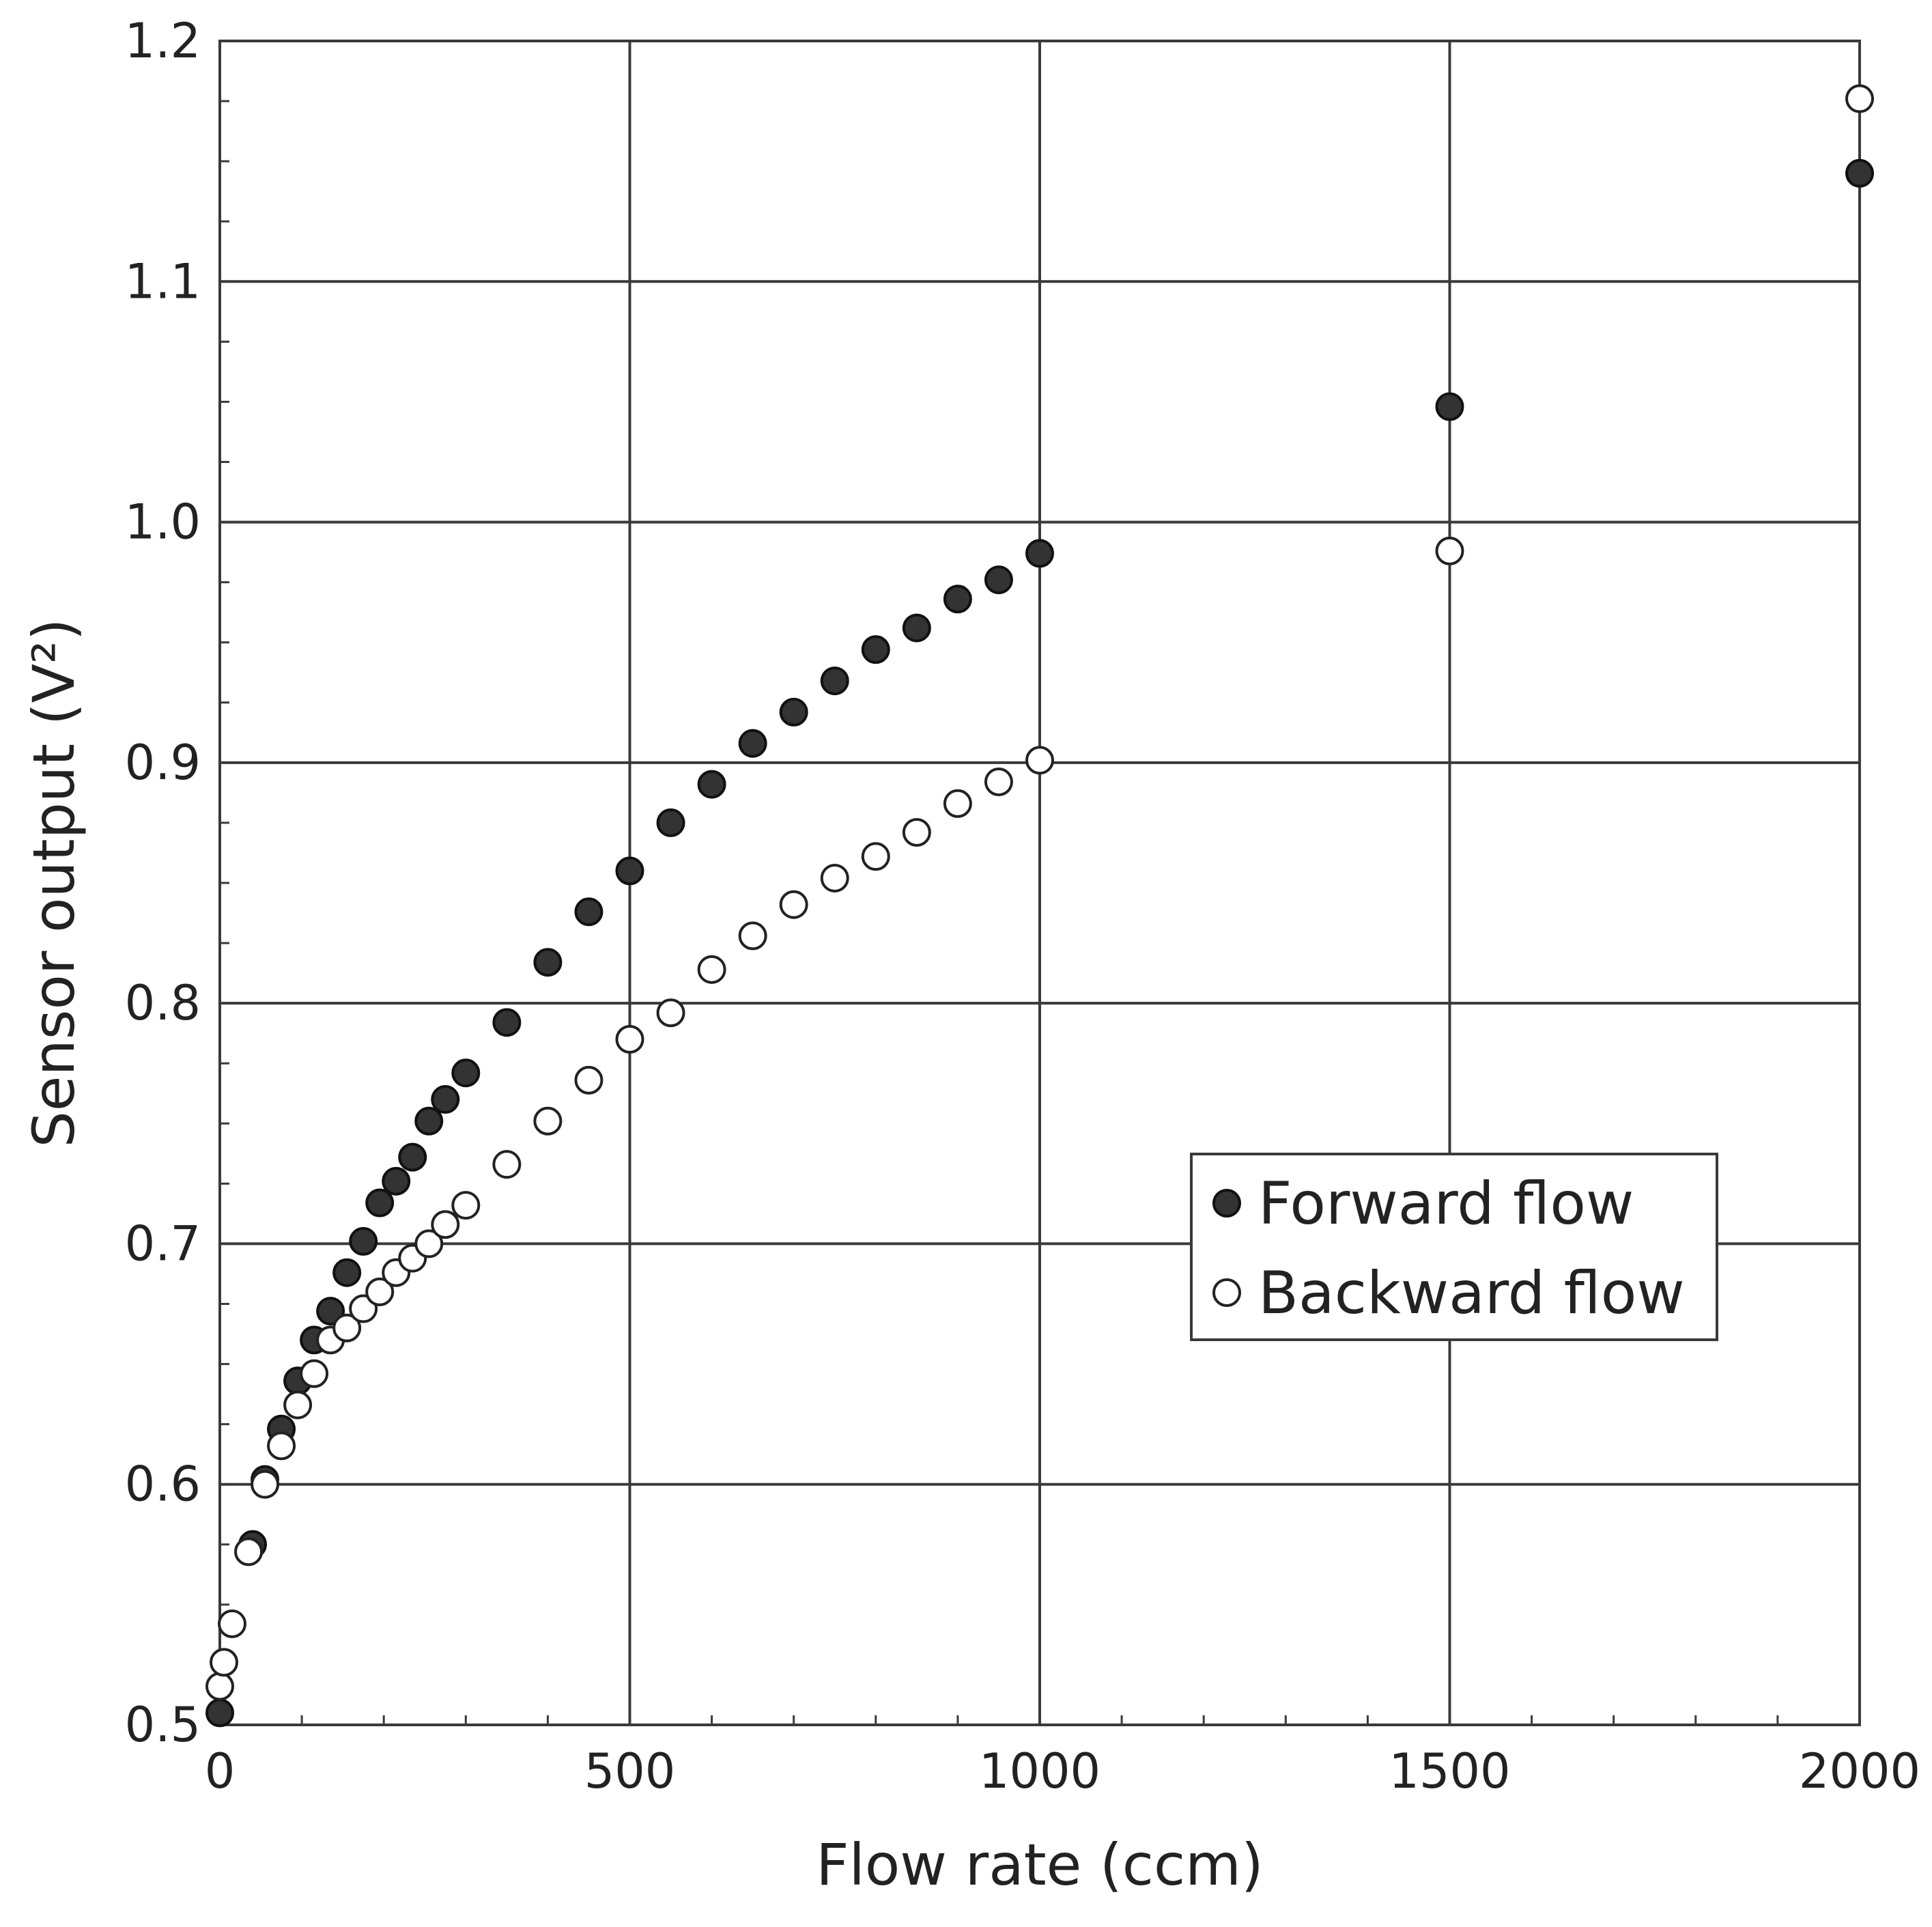 Image resolution: width=1932 pixels, height=1927 pixels. I want to click on x-tick-label: 1000, so click(1039, 1771).